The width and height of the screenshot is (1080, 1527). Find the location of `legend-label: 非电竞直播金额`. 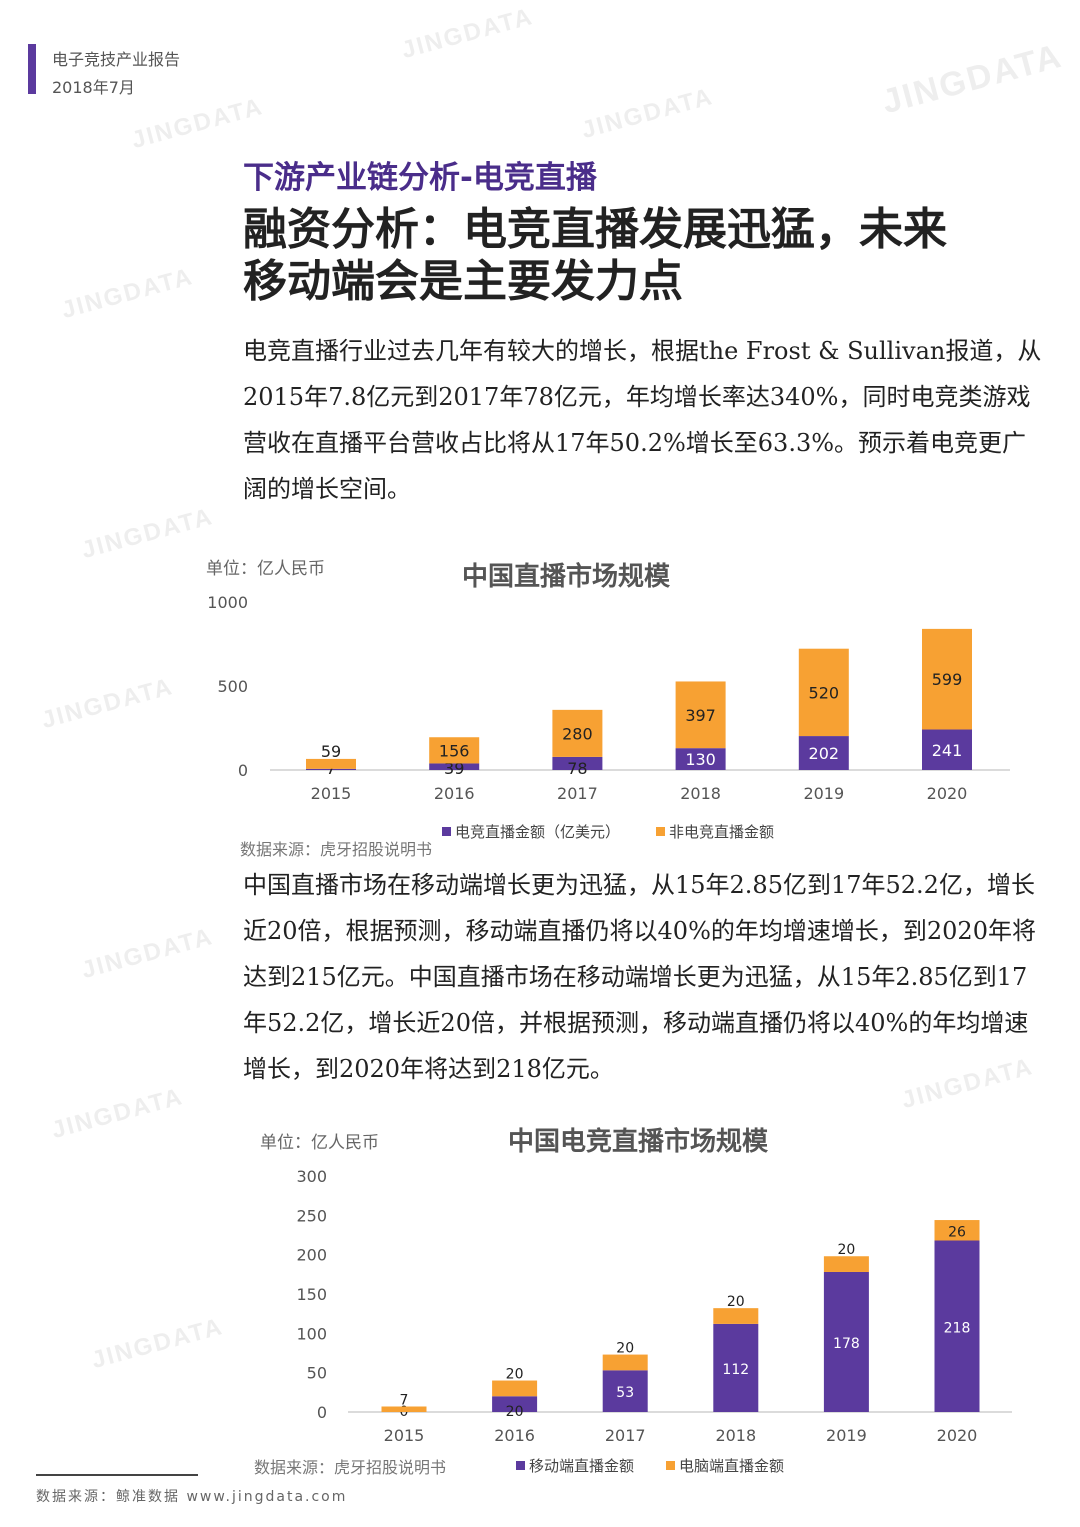

legend-label: 非电竞直播金额 is located at coordinates (721, 832).